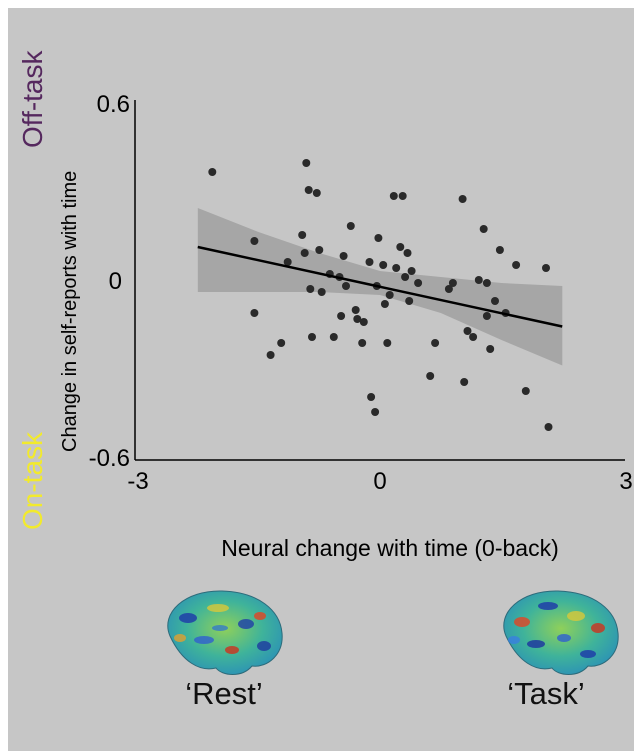 Image resolution: width=634 pixels, height=751 pixels. What do you see at coordinates (561, 632) in the screenshot?
I see `brain-surface-task-icon` at bounding box center [561, 632].